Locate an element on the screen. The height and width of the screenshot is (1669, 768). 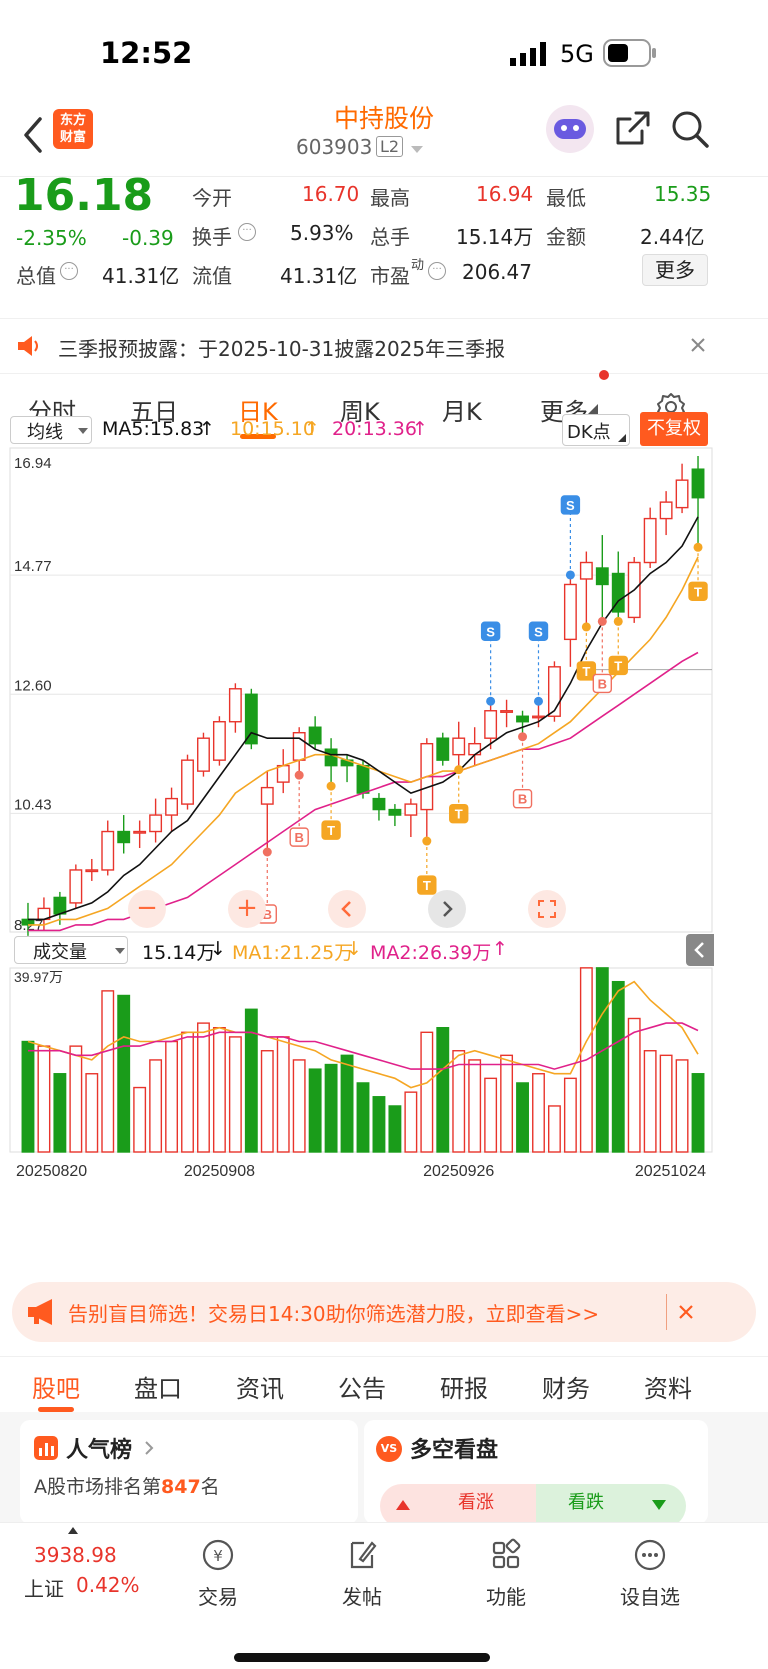
index-value: 3938.98 is located at coordinates (75, 1555).